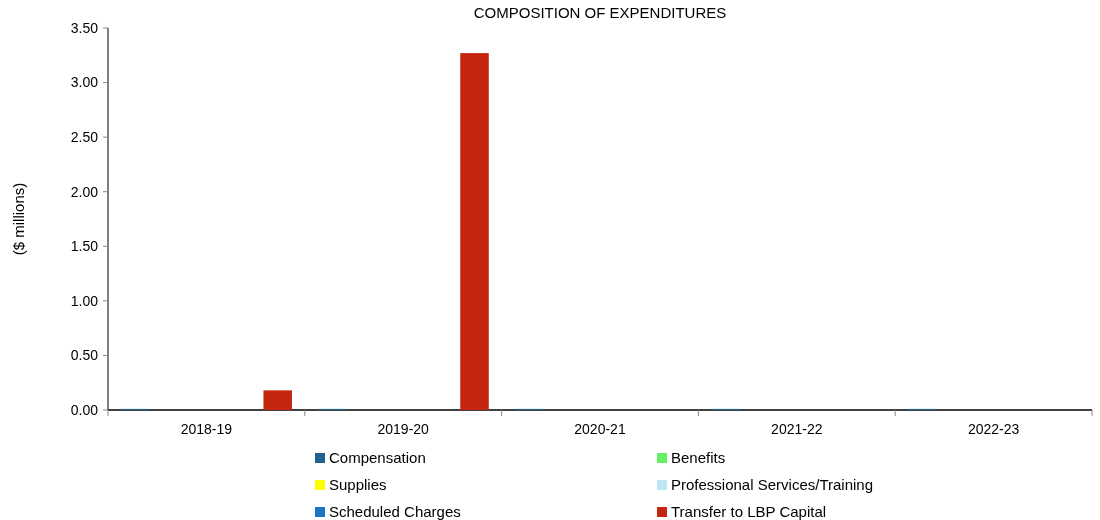  What do you see at coordinates (84, 191) in the screenshot?
I see `y-tick-label: 2.00` at bounding box center [84, 191].